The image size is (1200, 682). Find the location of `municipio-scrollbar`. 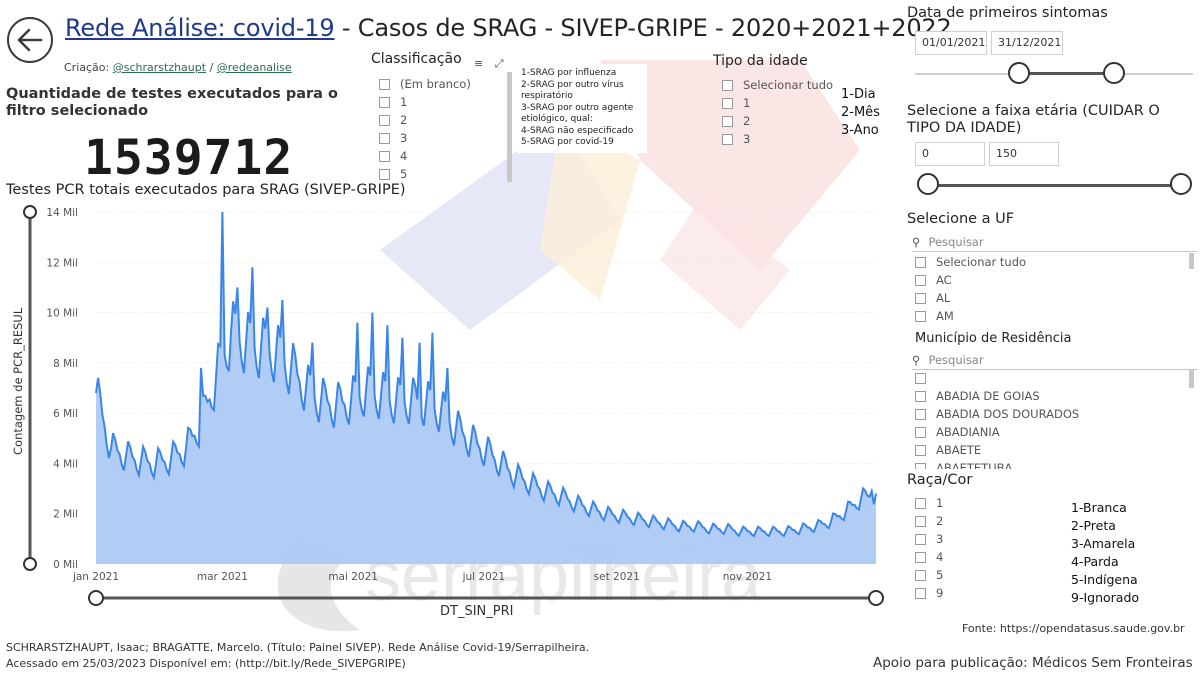

municipio-scrollbar is located at coordinates (1191, 379).